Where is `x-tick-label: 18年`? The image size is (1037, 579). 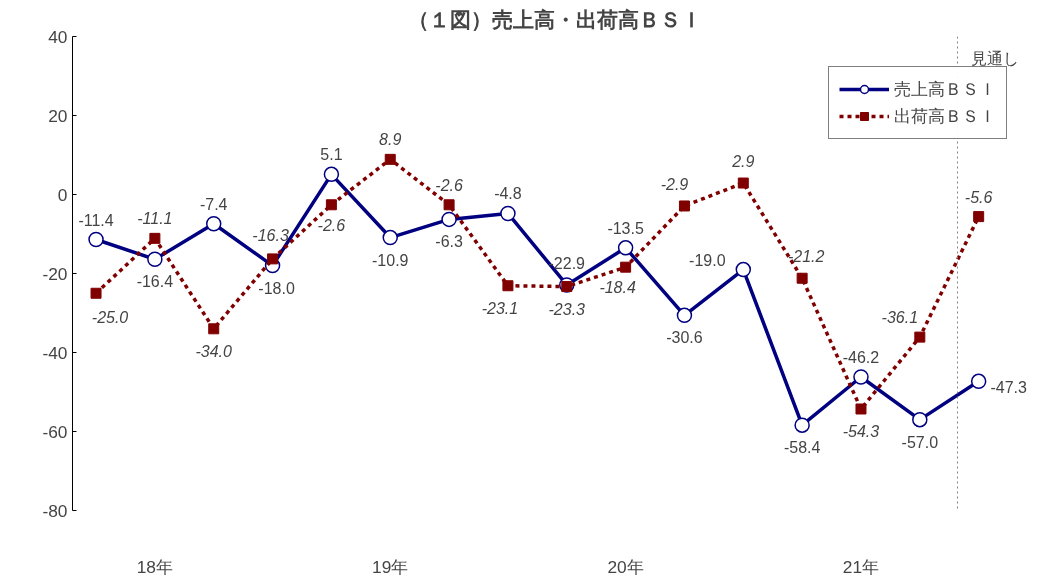 x-tick-label: 18年 is located at coordinates (155, 566).